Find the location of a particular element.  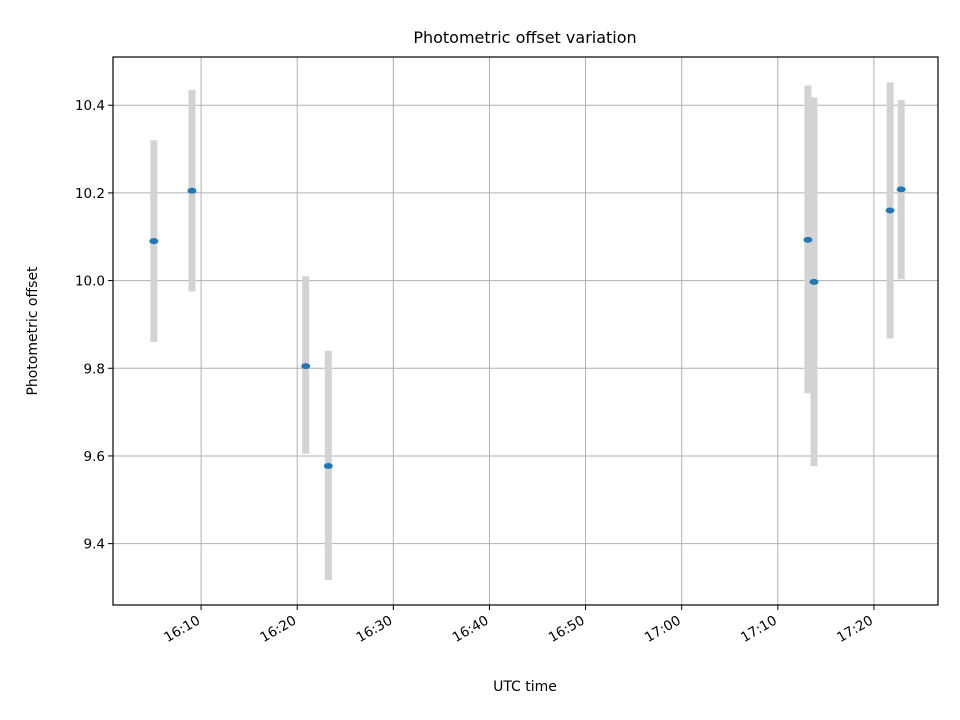

y-tick-label: 9.8 is located at coordinates (94, 369).